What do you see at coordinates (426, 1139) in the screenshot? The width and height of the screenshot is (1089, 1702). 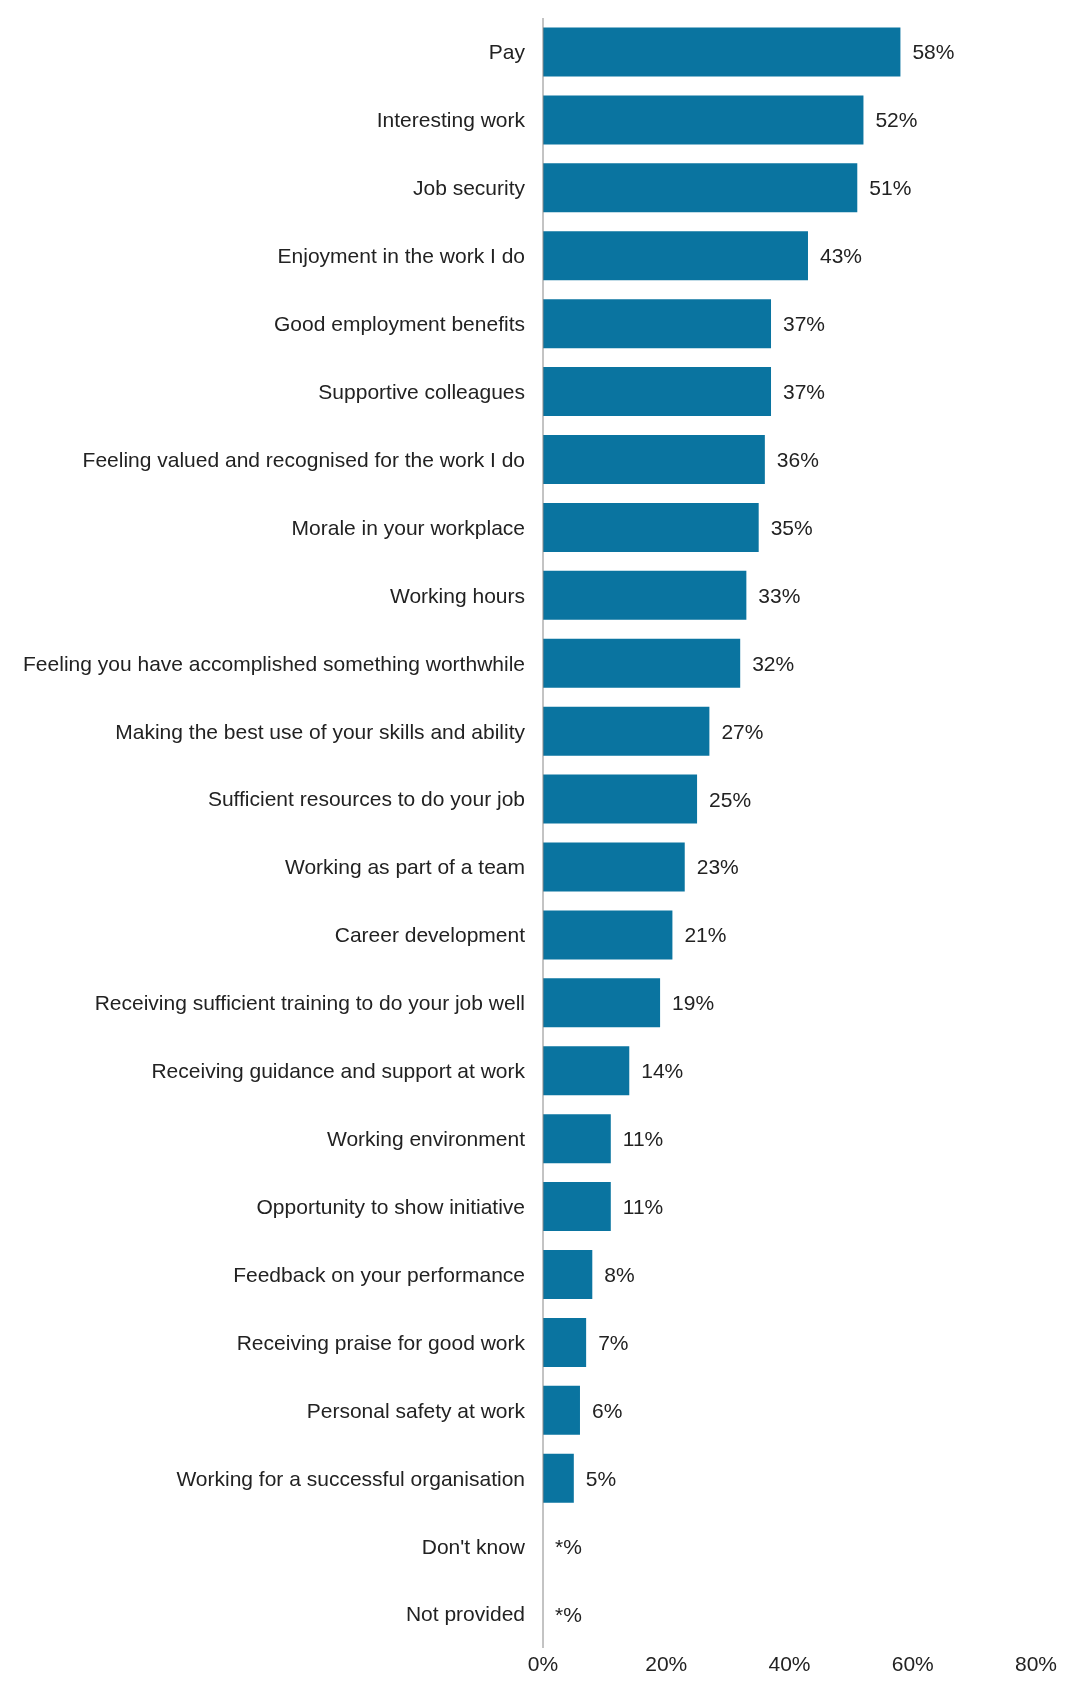 I see `y-tick-label: Working environment` at bounding box center [426, 1139].